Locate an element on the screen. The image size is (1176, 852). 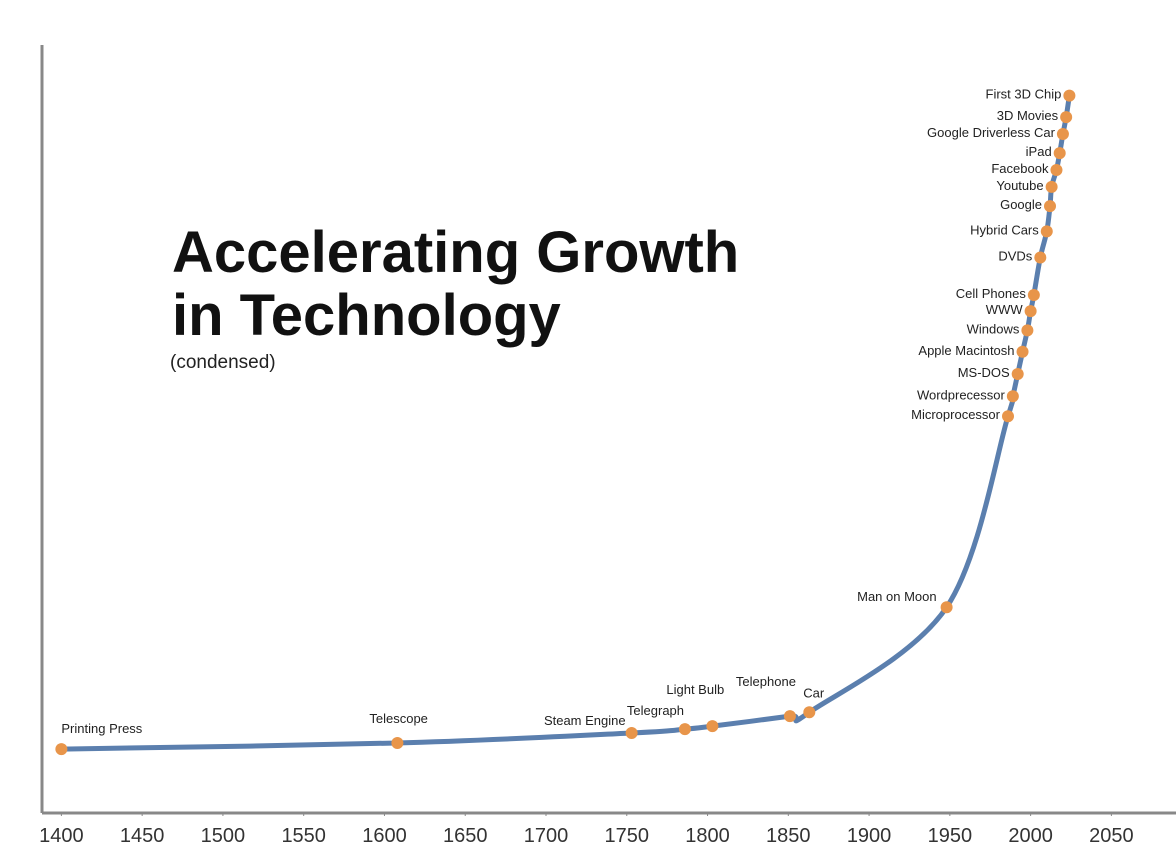
x-tick-label: 1850 is located at coordinates (788, 836).